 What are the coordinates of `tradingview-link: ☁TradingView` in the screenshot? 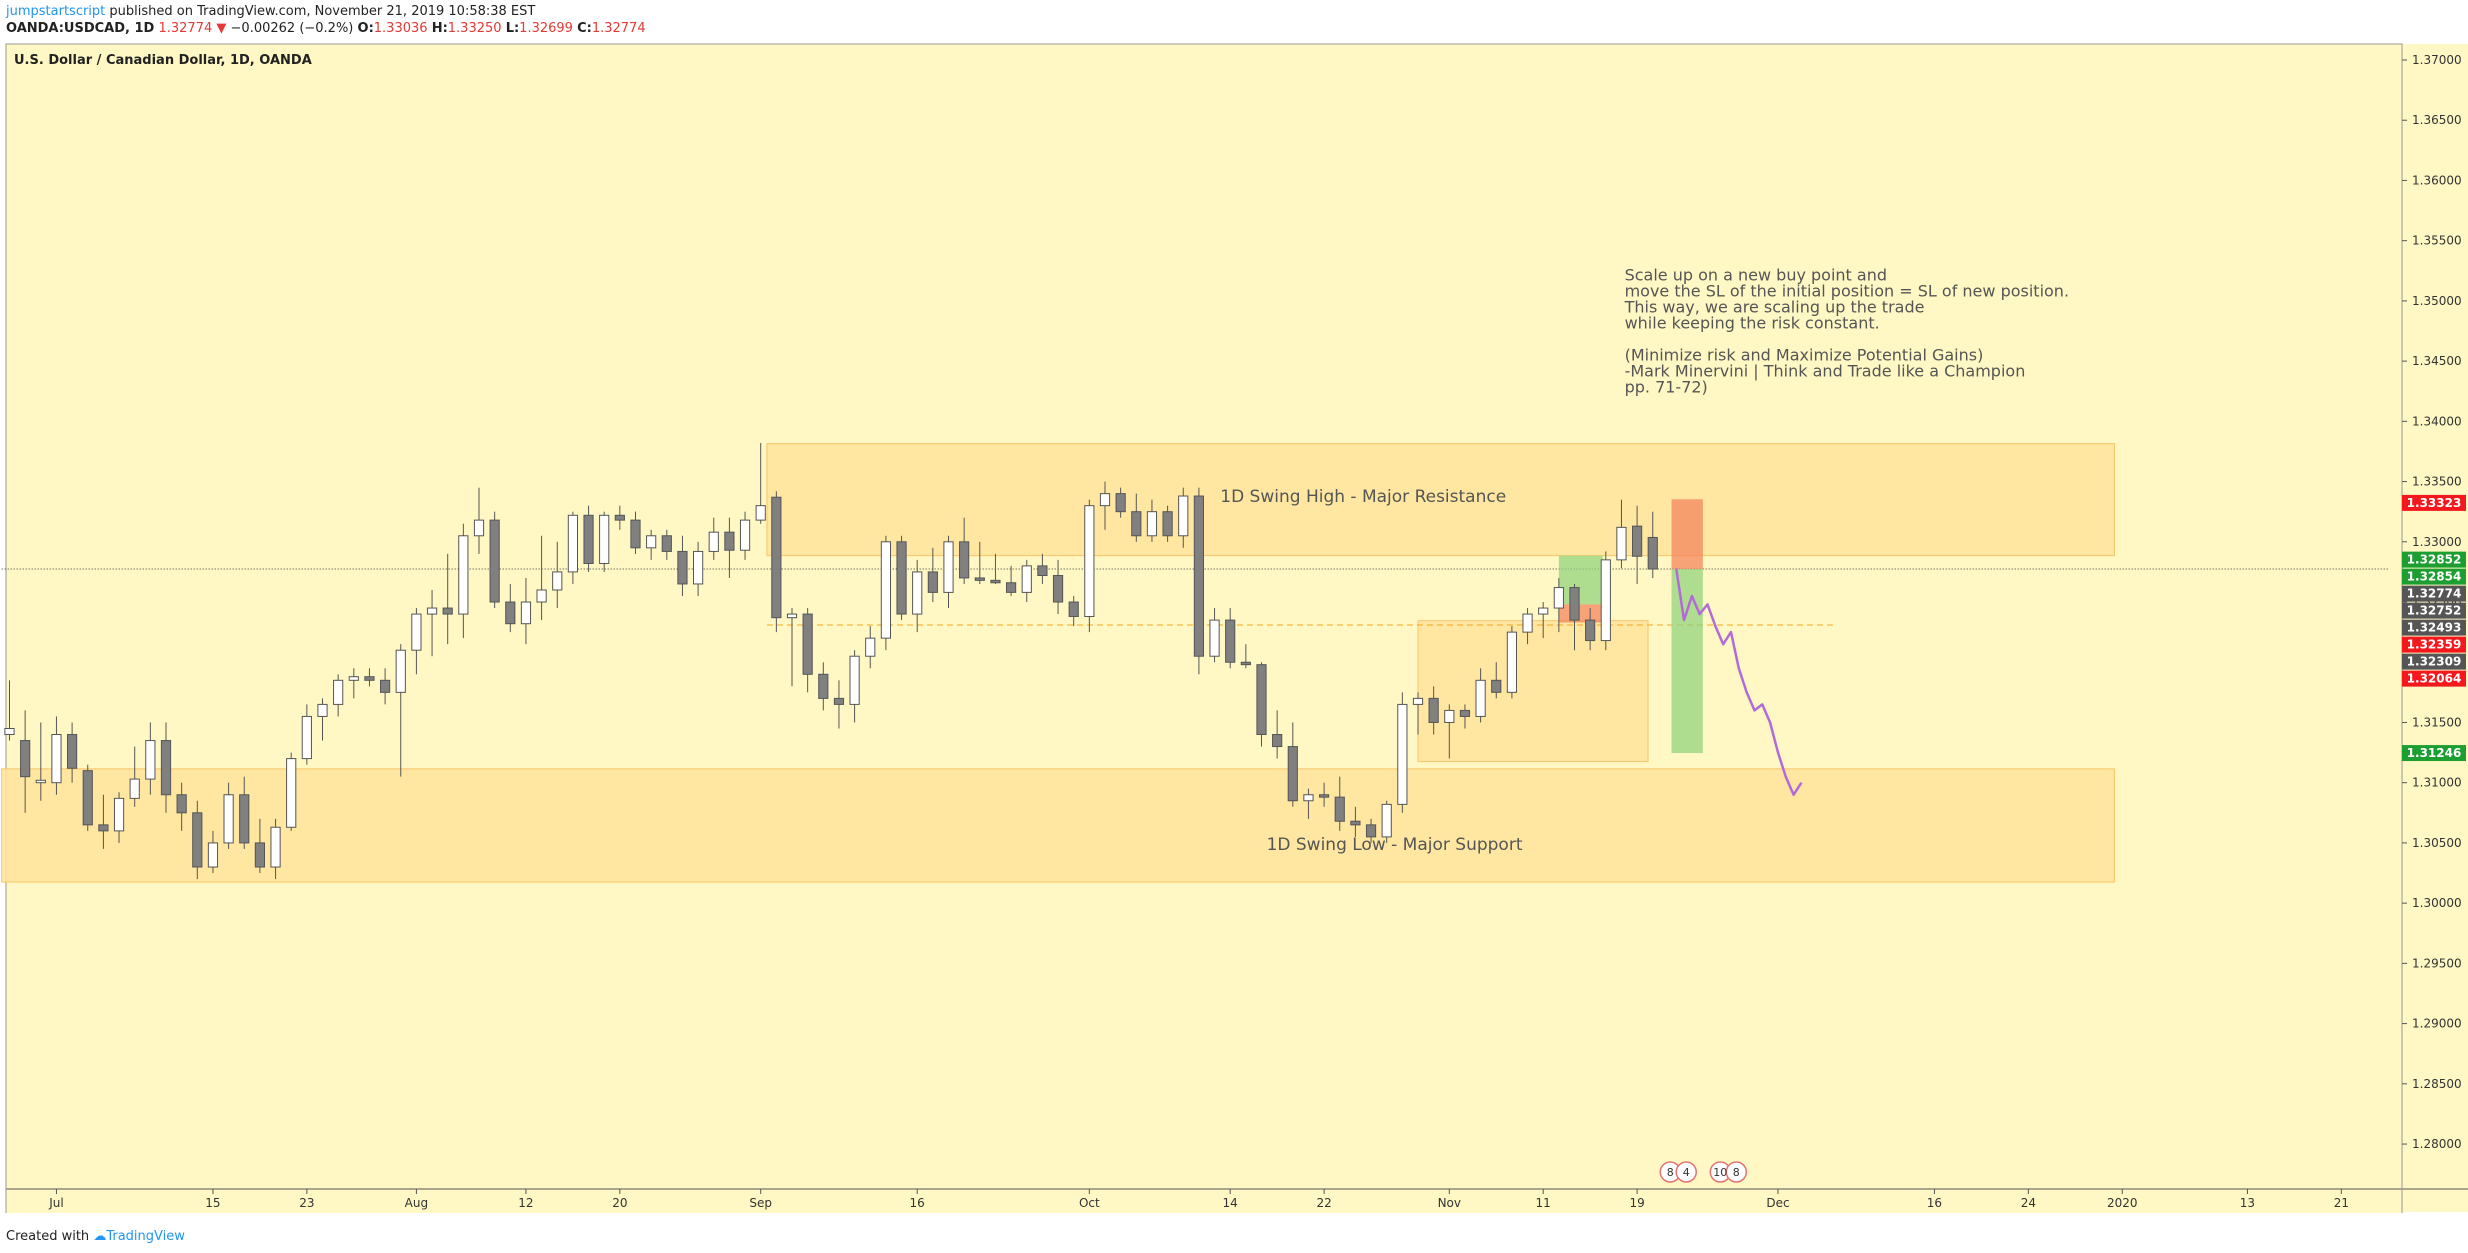 It's located at (139, 1236).